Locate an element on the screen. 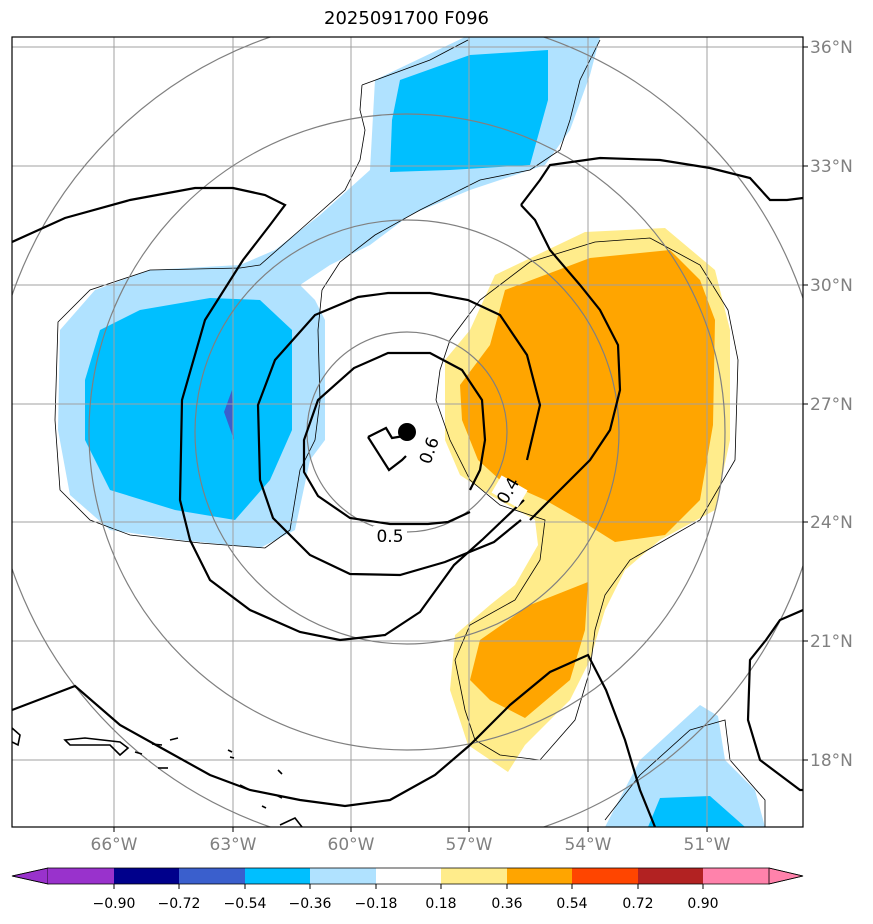 This screenshot has width=873, height=924. contour-label-0-5: 0.5 is located at coordinates (389, 537).